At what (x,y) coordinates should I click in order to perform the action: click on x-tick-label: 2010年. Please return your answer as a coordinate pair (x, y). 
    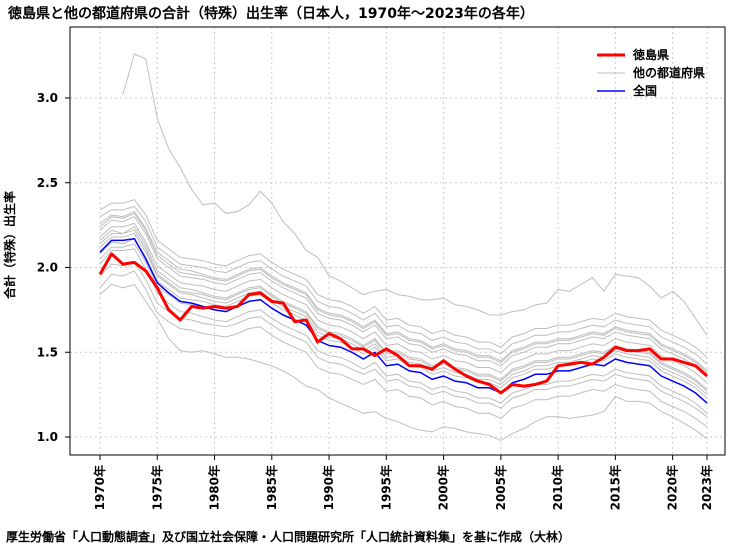
    Looking at the image, I should click on (557, 487).